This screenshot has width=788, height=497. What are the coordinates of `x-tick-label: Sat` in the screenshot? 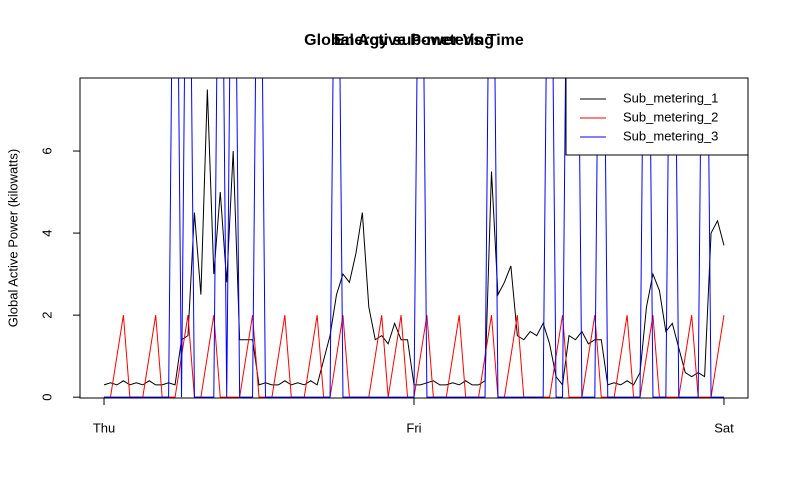 It's located at (724, 427).